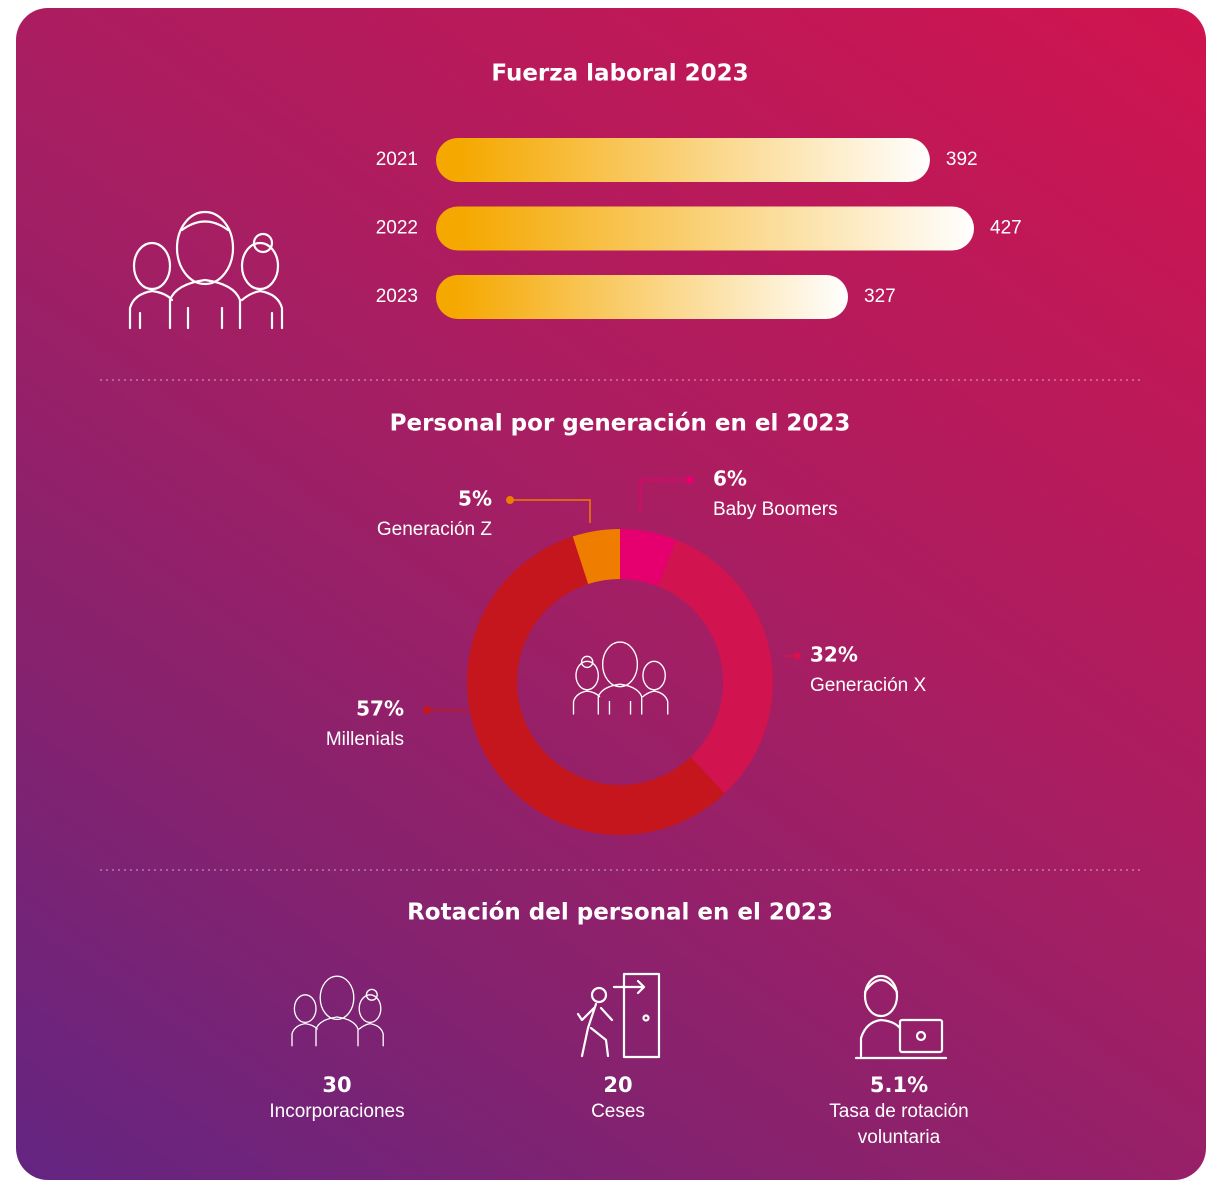 This screenshot has width=1223, height=1186. Describe the element at coordinates (899, 1085) in the screenshot. I see `stat-value: 5.1%` at that location.